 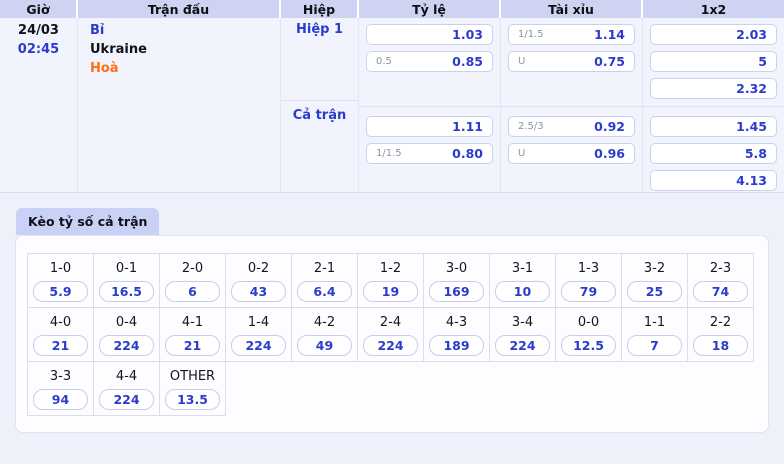 I want to click on score-odds-pill: 18, so click(x=720, y=345).